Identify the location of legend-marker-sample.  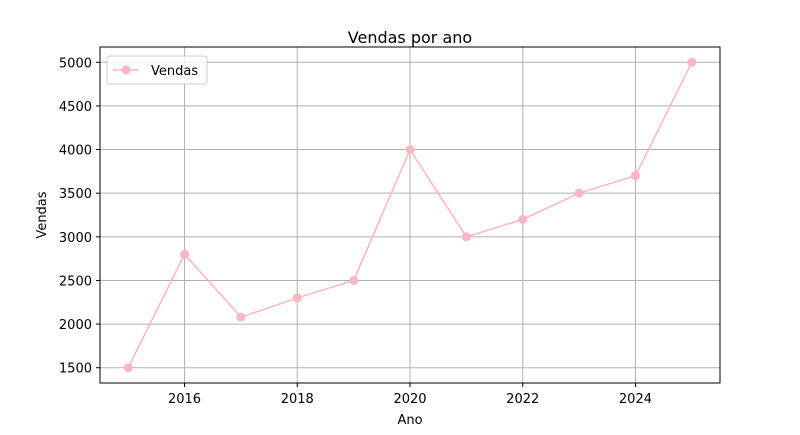
(126, 70).